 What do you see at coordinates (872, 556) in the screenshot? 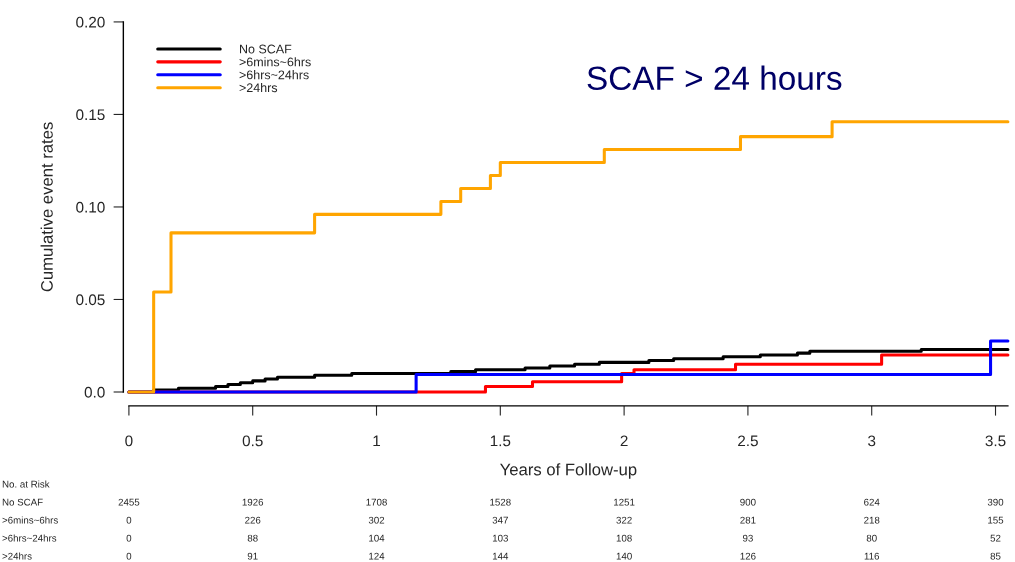
I see `text: 116` at bounding box center [872, 556].